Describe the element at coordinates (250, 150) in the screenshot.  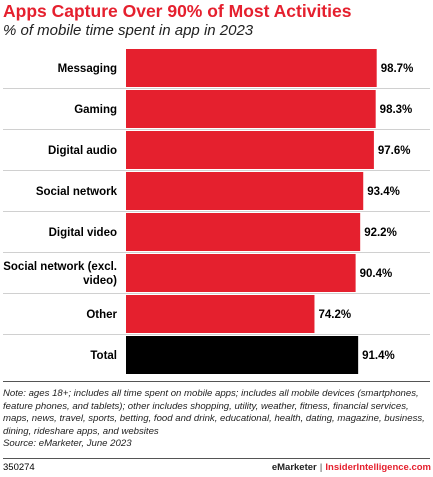
I see `bar-digital-audio` at that location.